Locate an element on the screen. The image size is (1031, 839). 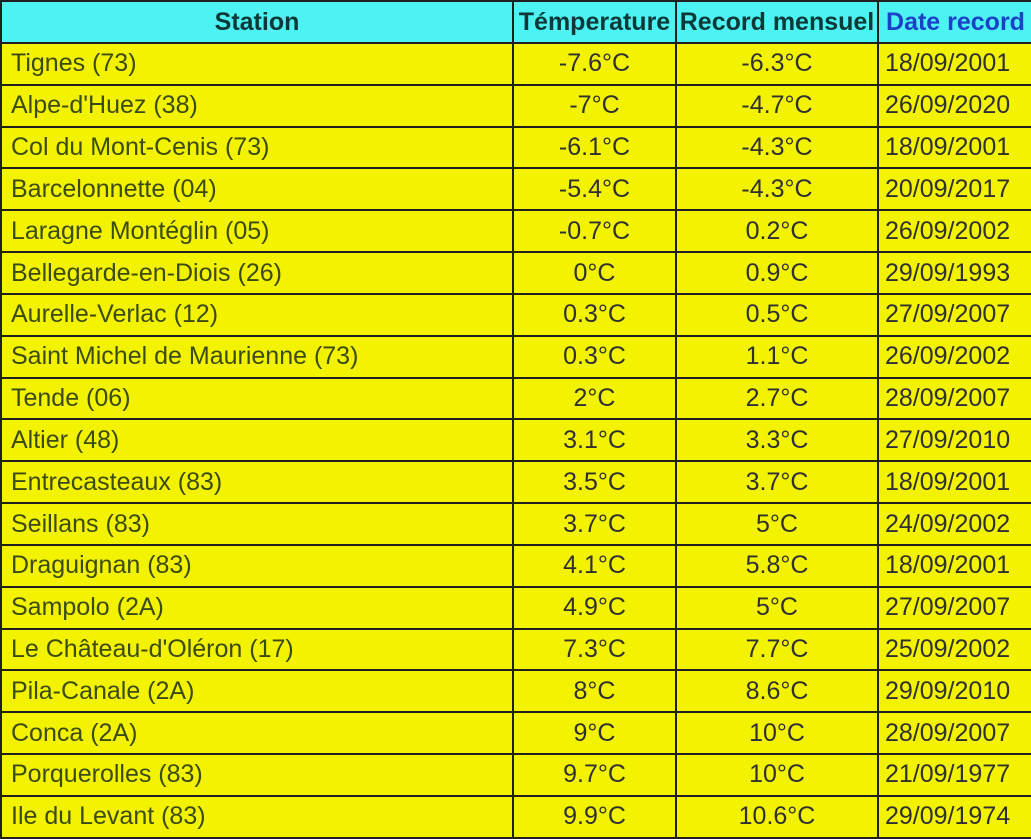
station-cell: Entrecasteaux (83) is located at coordinates (257, 482).